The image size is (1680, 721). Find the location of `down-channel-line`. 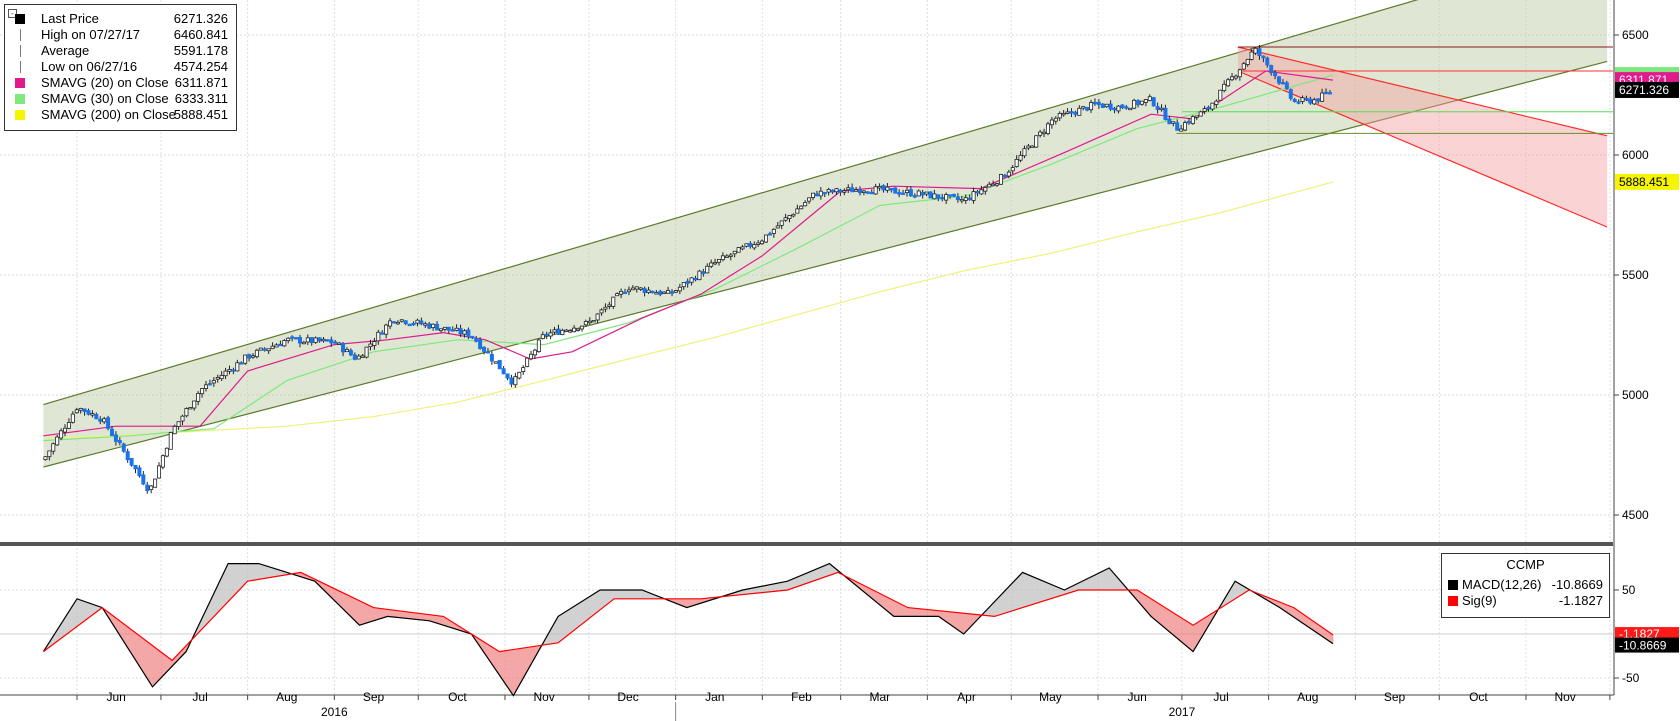

down-channel-line is located at coordinates (1422, 91).